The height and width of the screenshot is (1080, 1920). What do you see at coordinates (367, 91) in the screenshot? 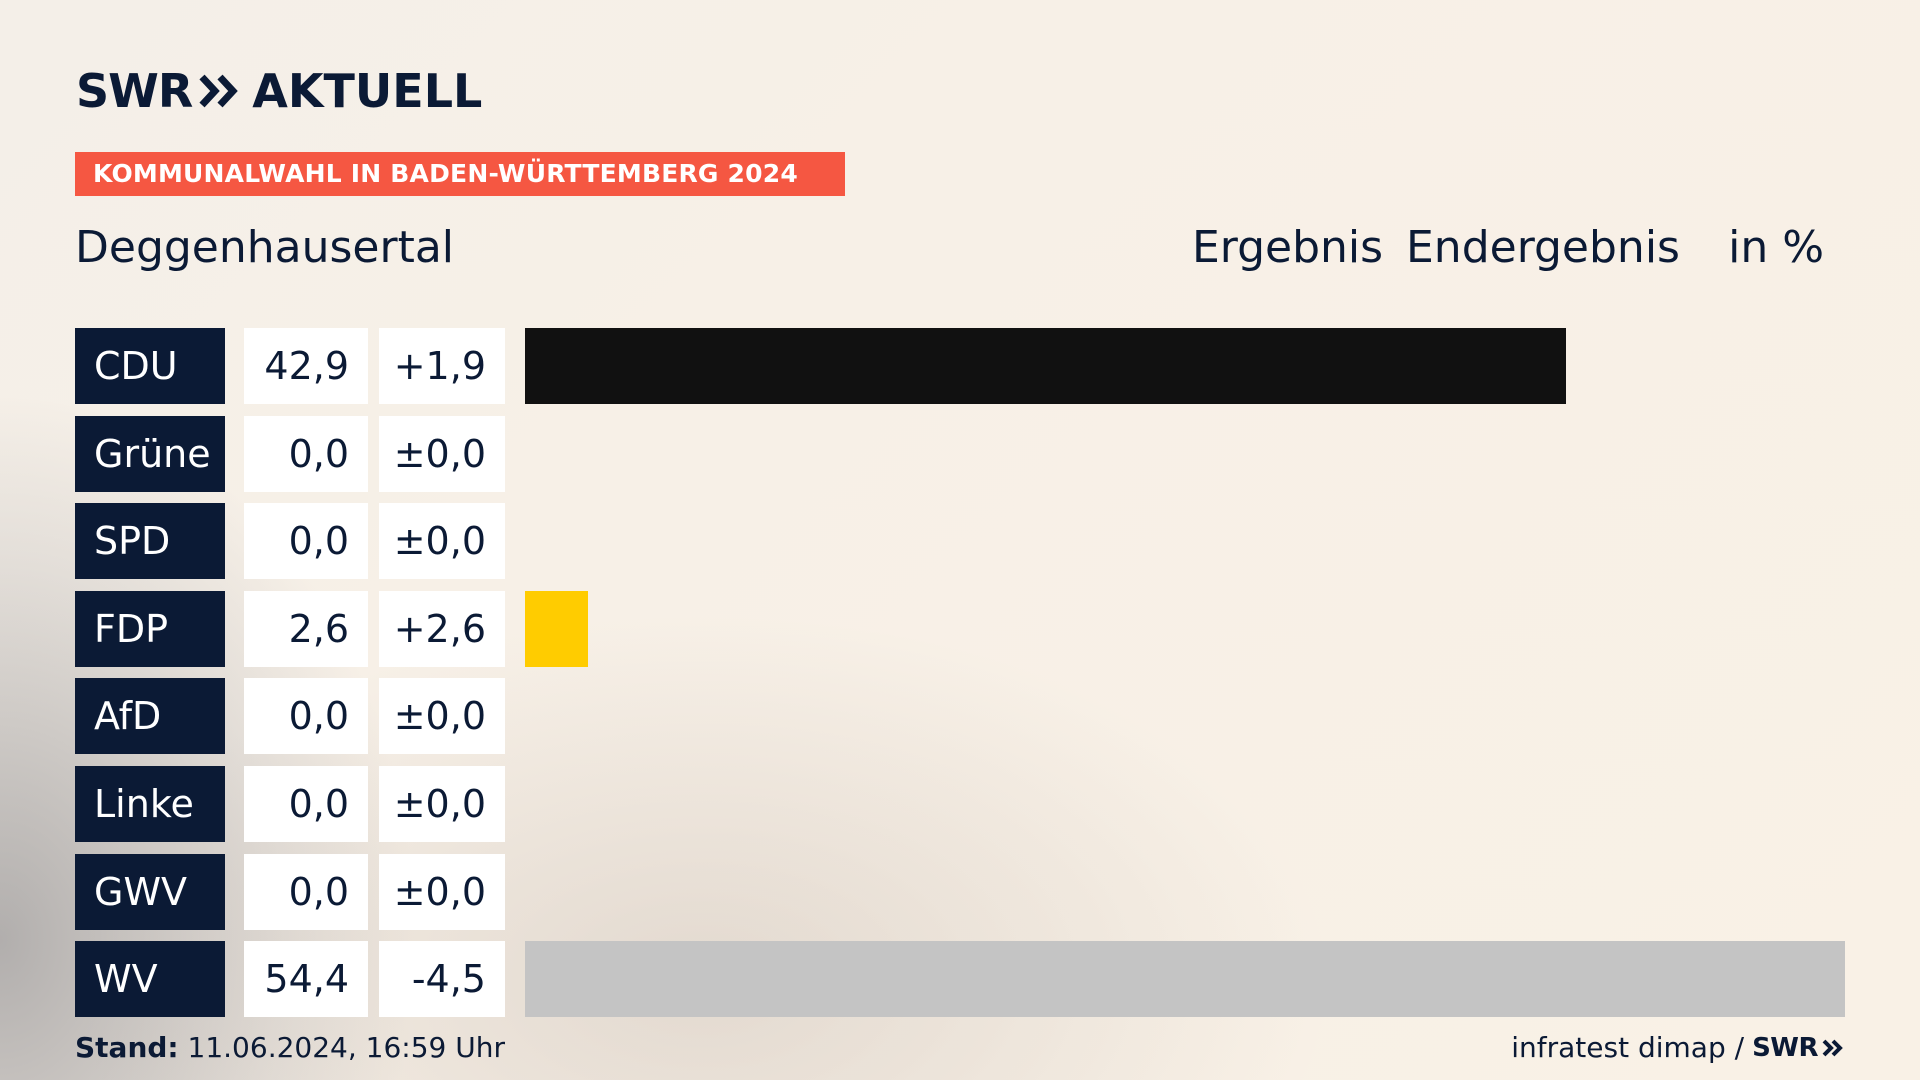
I see `aktuell-logo-text: AKTUELL` at bounding box center [367, 91].